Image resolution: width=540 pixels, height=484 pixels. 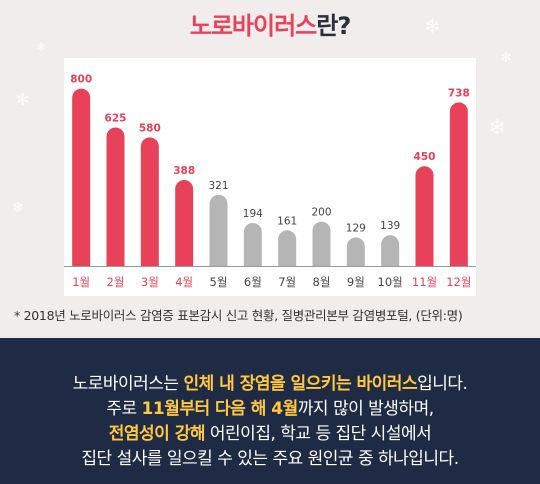 I want to click on data-label: 200, so click(x=321, y=213).